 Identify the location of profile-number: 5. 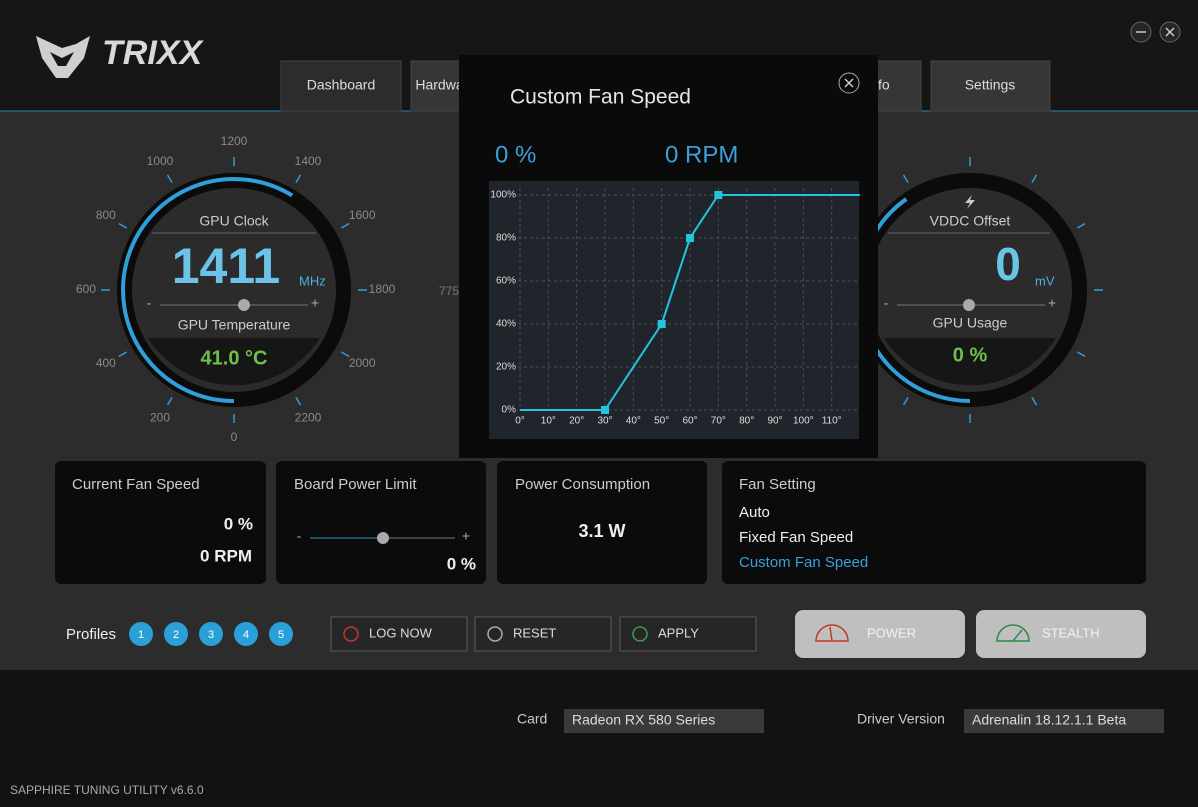
(281, 635).